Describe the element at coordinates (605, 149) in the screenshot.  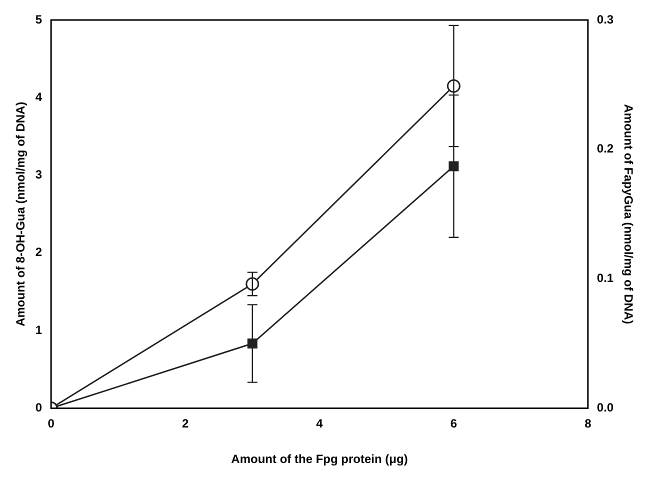
I see `y2-tick-label: 0.2` at that location.